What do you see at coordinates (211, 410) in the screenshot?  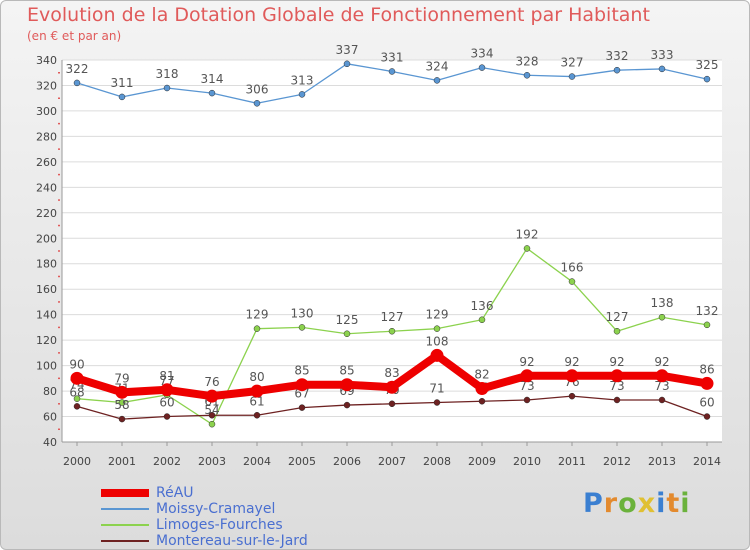 I see `data-label-limoges-fourches: 54` at bounding box center [211, 410].